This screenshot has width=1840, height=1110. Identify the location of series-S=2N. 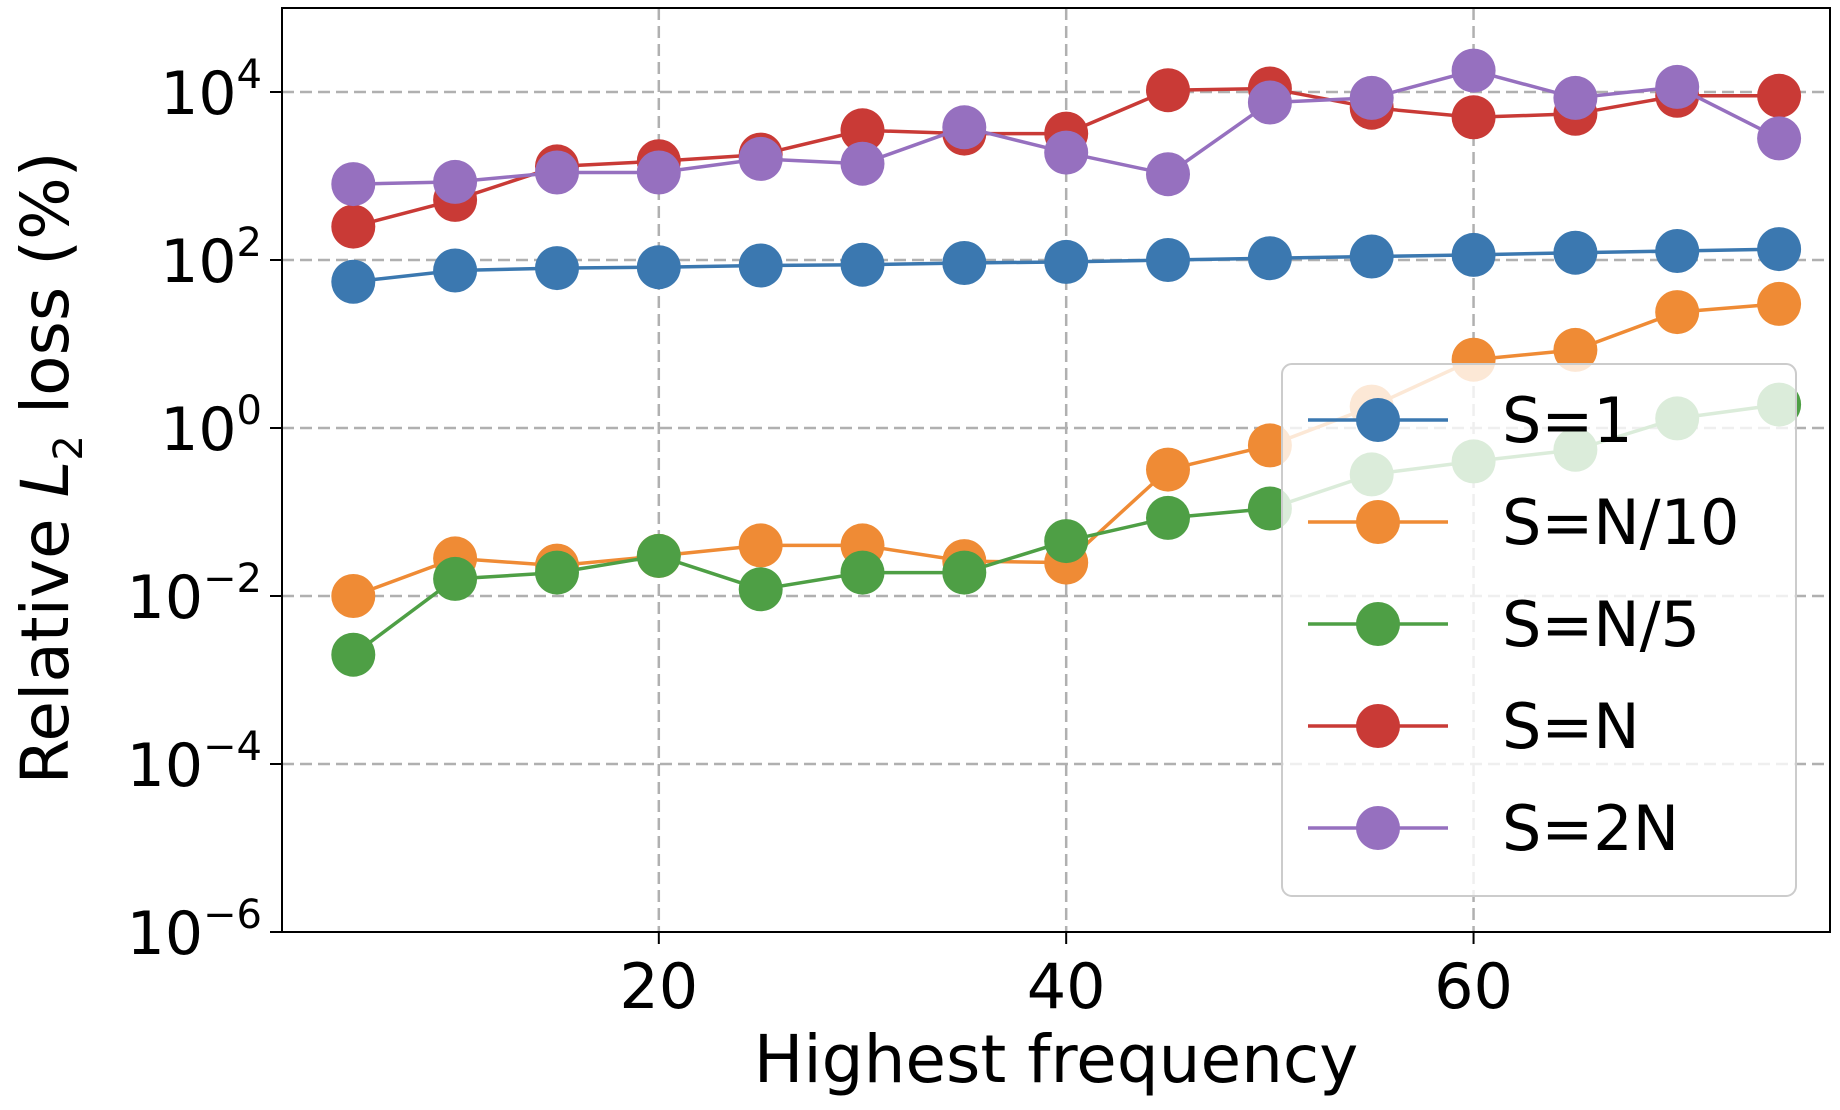
(1066, 127).